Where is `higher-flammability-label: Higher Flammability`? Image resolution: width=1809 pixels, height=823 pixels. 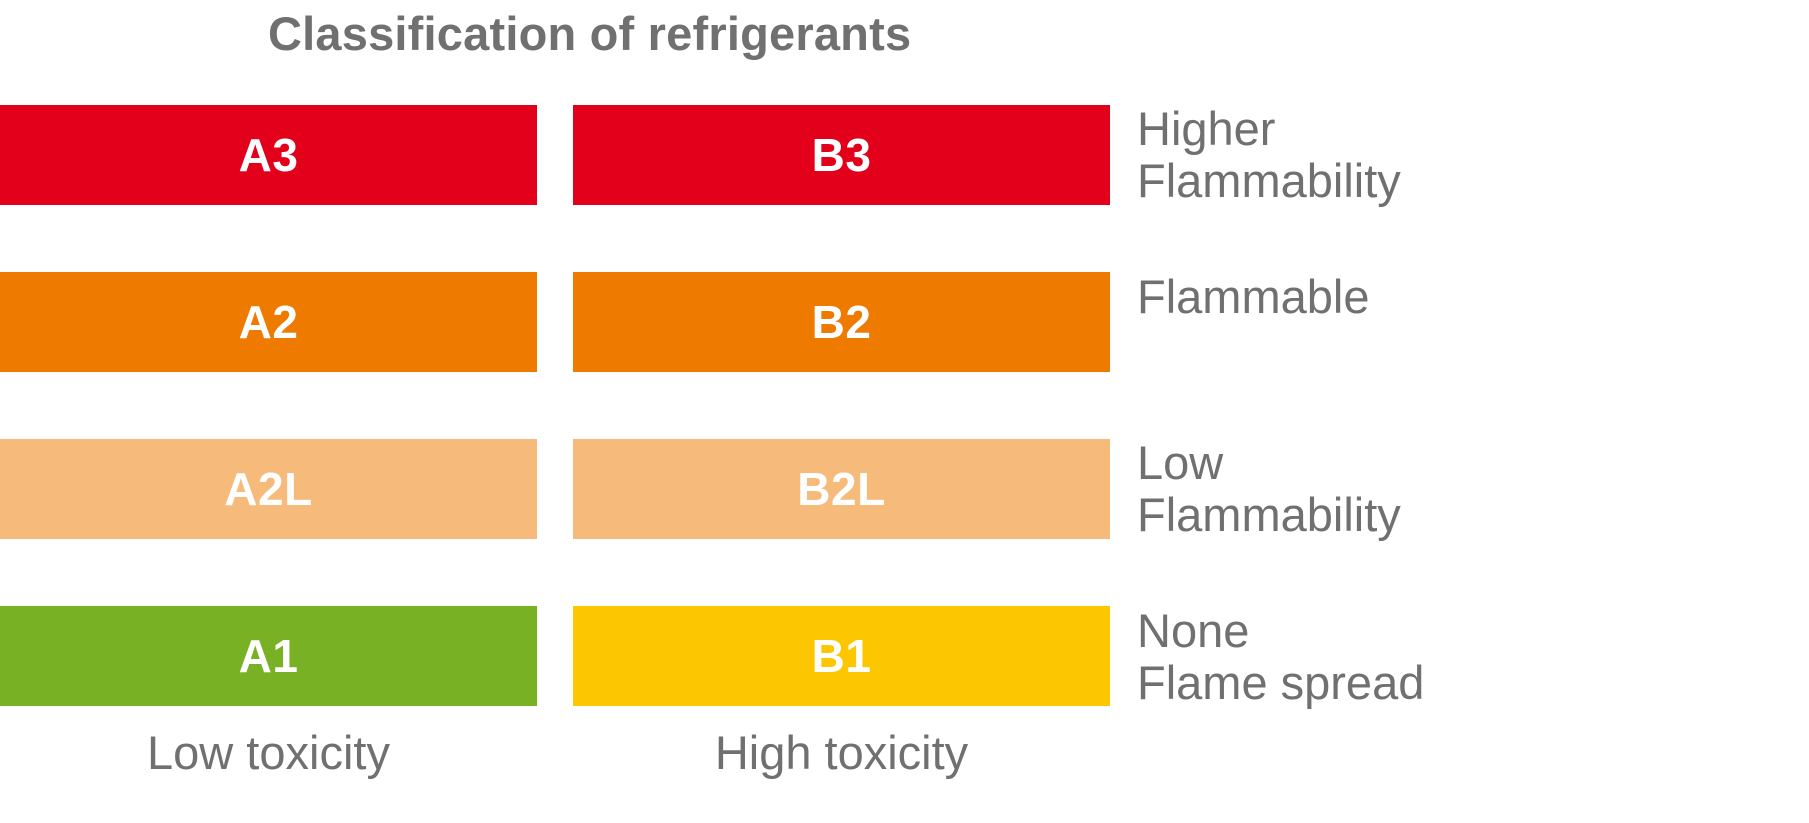 higher-flammability-label: Higher Flammability is located at coordinates (1269, 155).